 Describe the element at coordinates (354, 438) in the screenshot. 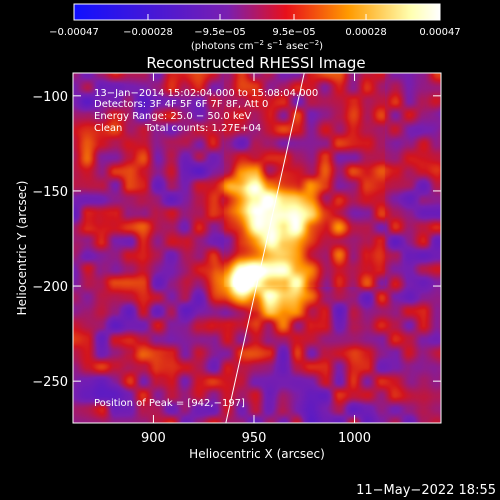

I see `x-tick-label: 1000` at that location.